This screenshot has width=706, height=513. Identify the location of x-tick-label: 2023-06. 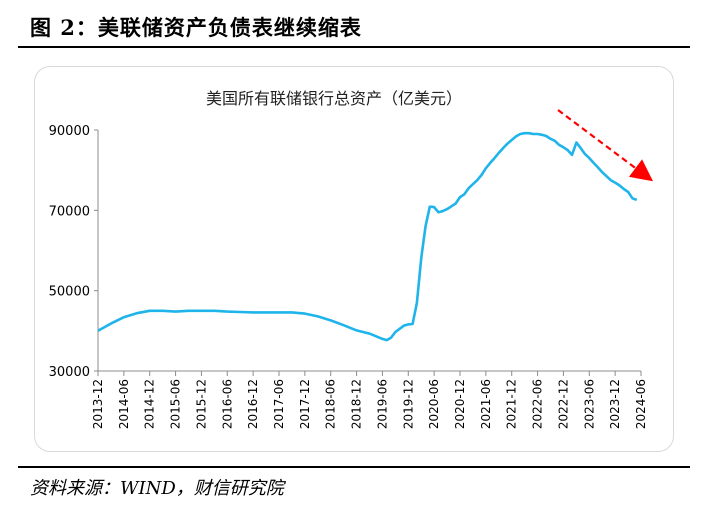
(589, 404).